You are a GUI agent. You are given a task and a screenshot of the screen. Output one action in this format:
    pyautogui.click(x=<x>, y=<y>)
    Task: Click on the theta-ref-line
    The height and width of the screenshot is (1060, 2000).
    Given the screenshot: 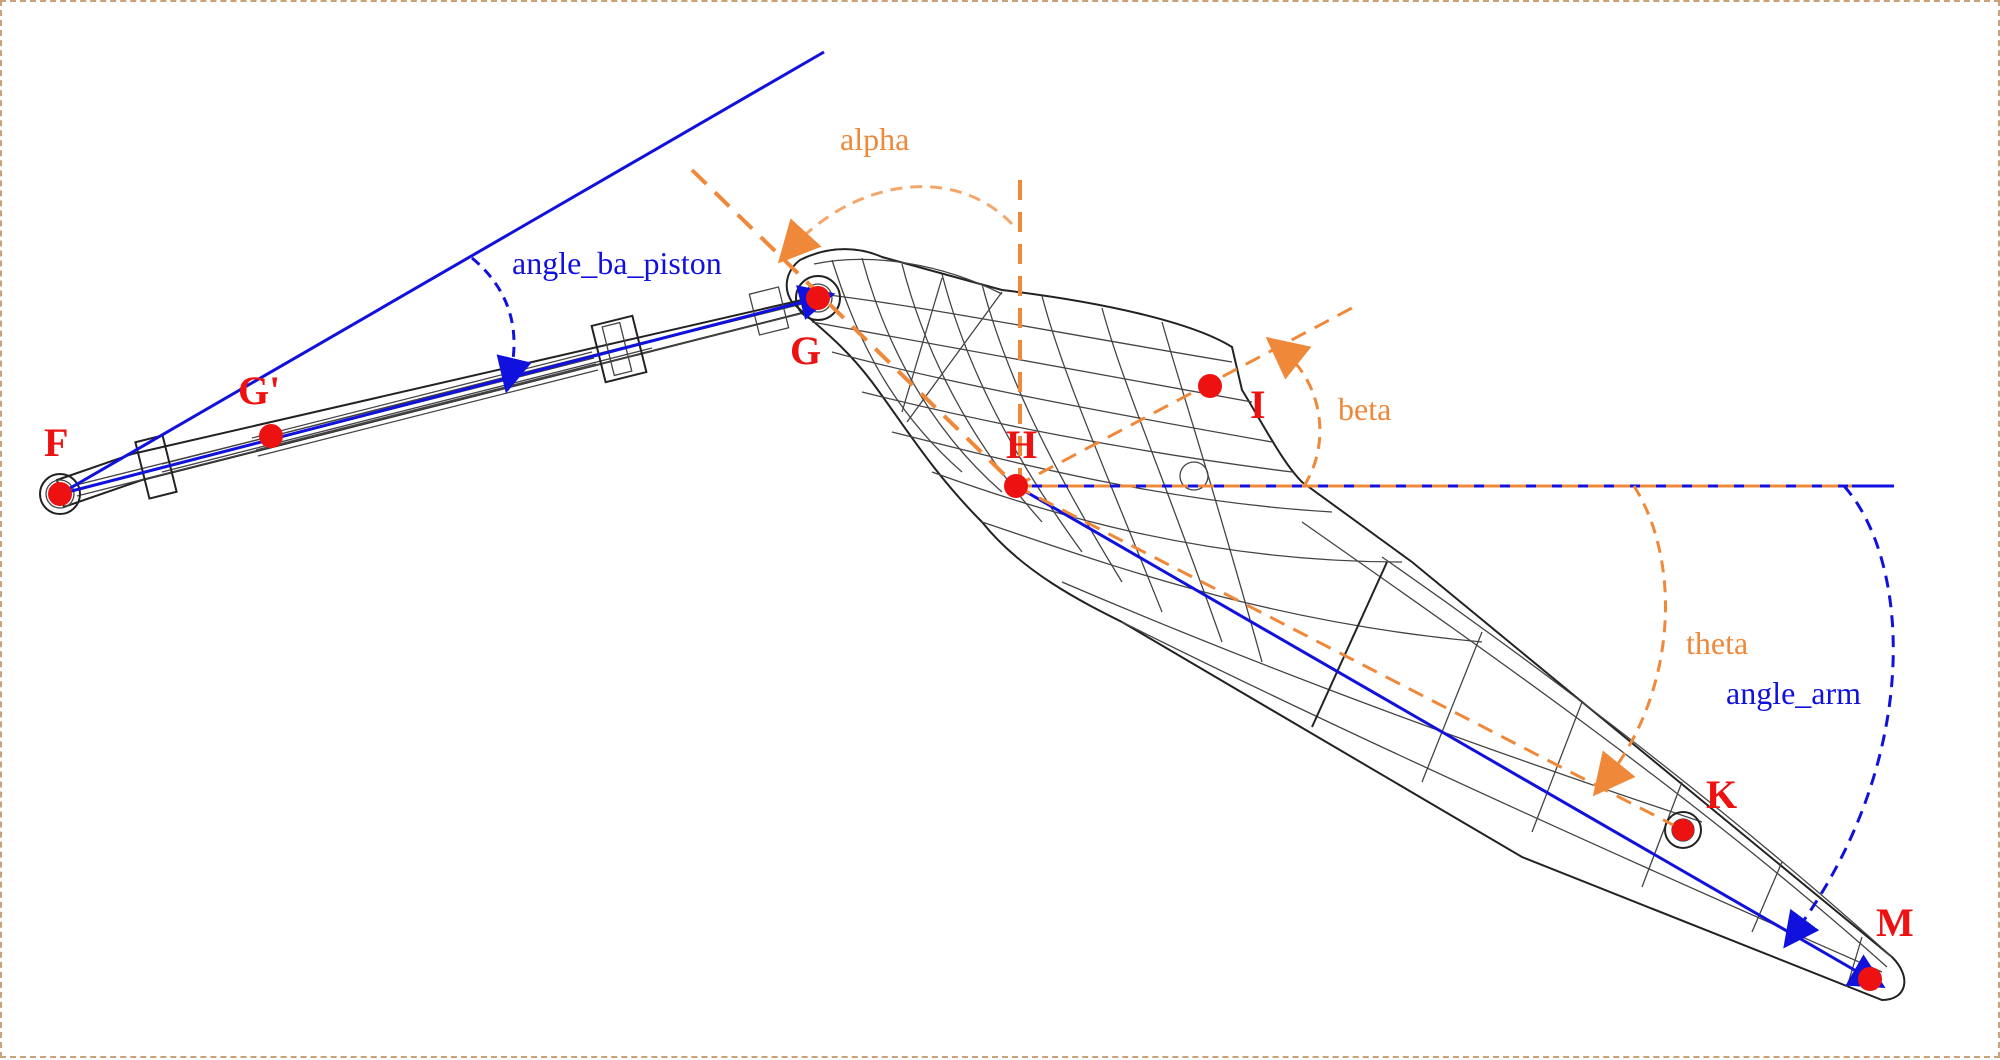 What is the action you would take?
    pyautogui.click(x=1349, y=658)
    